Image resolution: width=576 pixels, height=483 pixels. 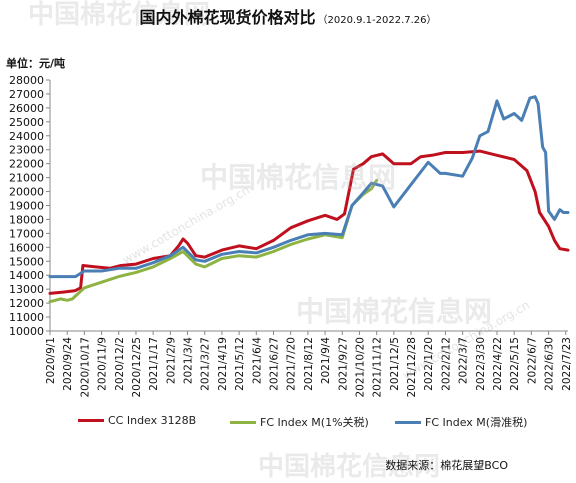 I want to click on y-tick-label: 22000, so click(x=26, y=164).